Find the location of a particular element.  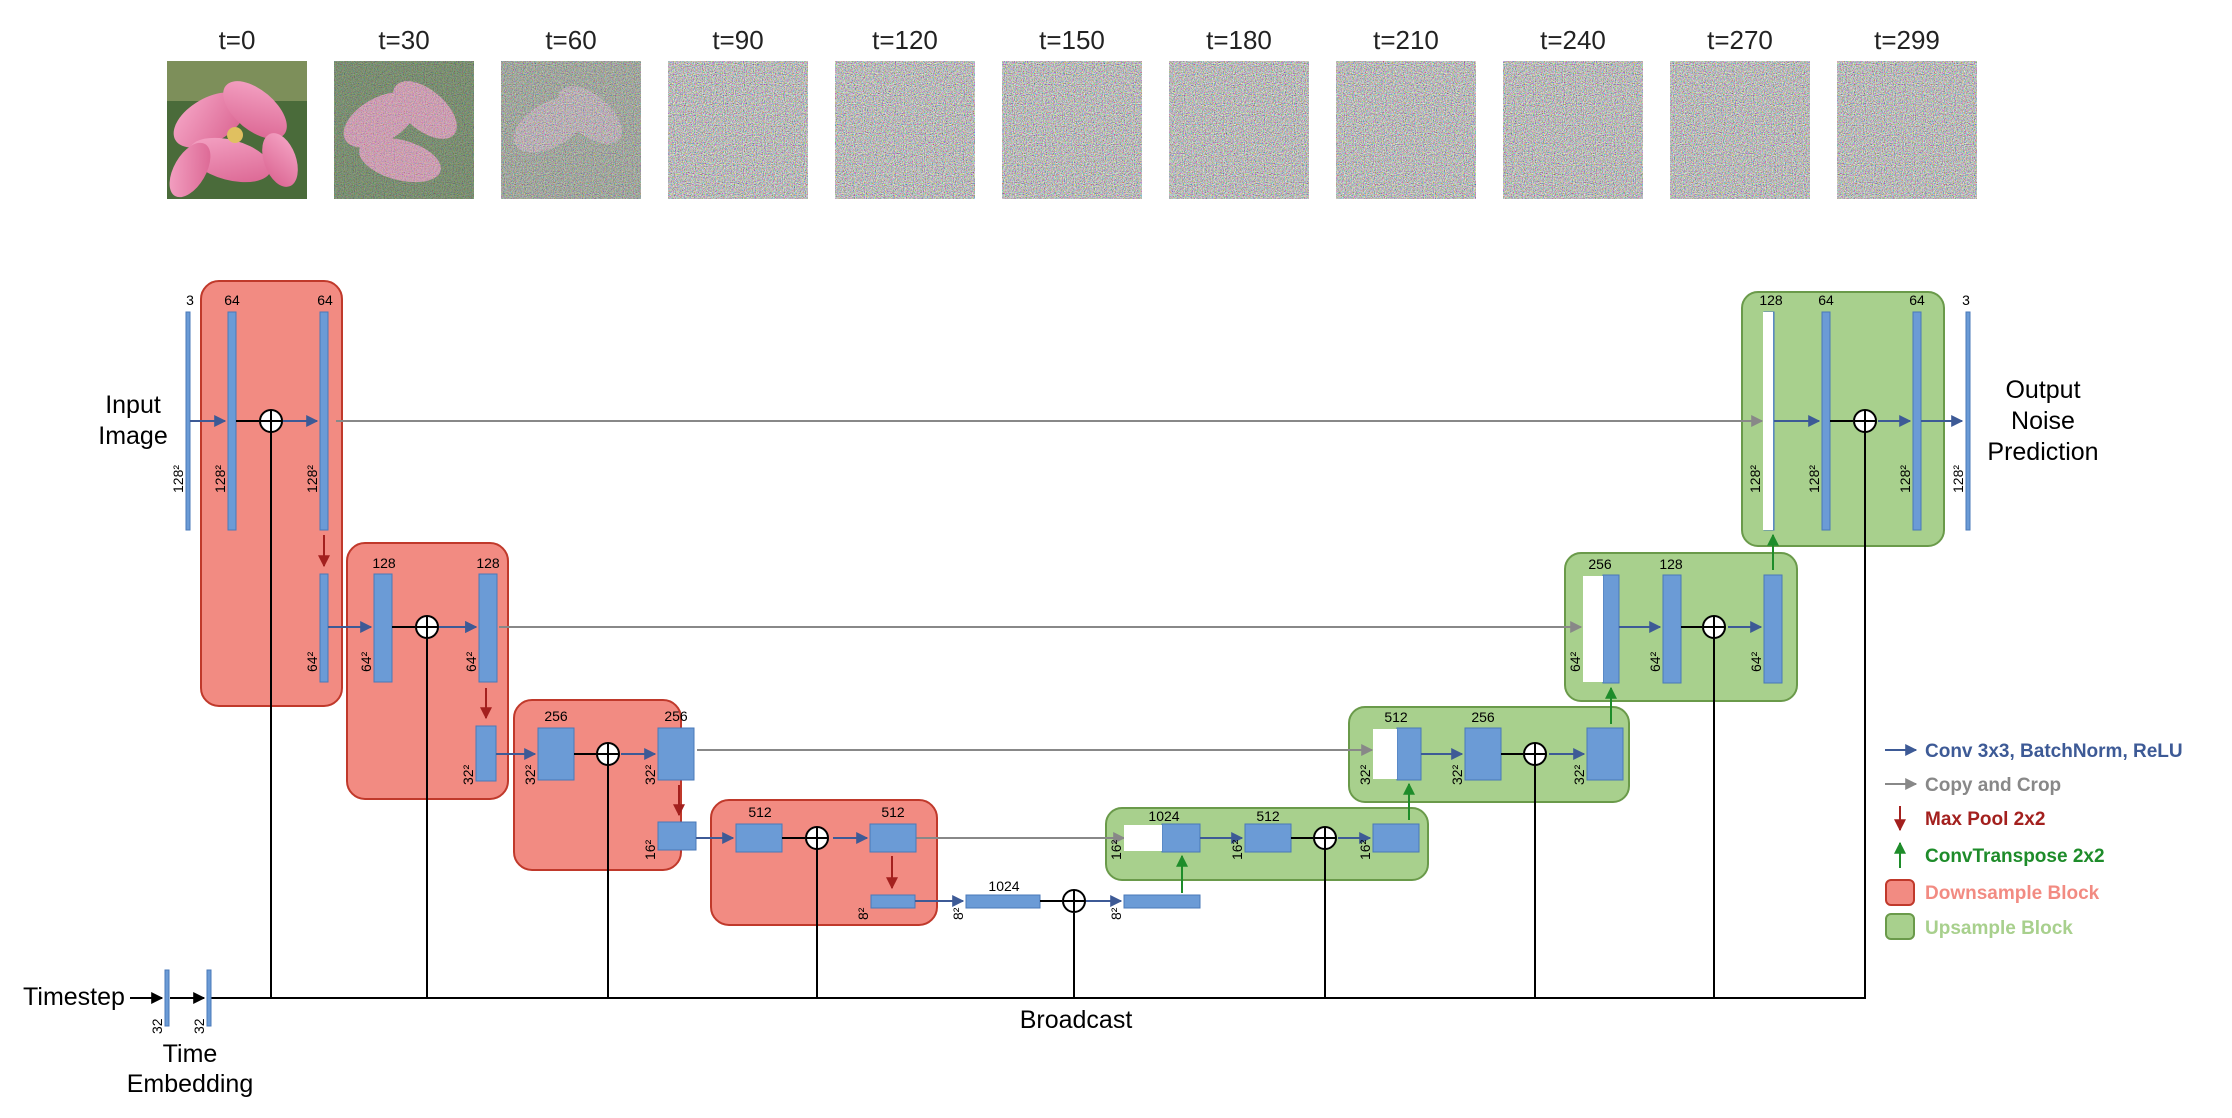

legend-maxpool: Max Pool 2x2 is located at coordinates (1985, 819).